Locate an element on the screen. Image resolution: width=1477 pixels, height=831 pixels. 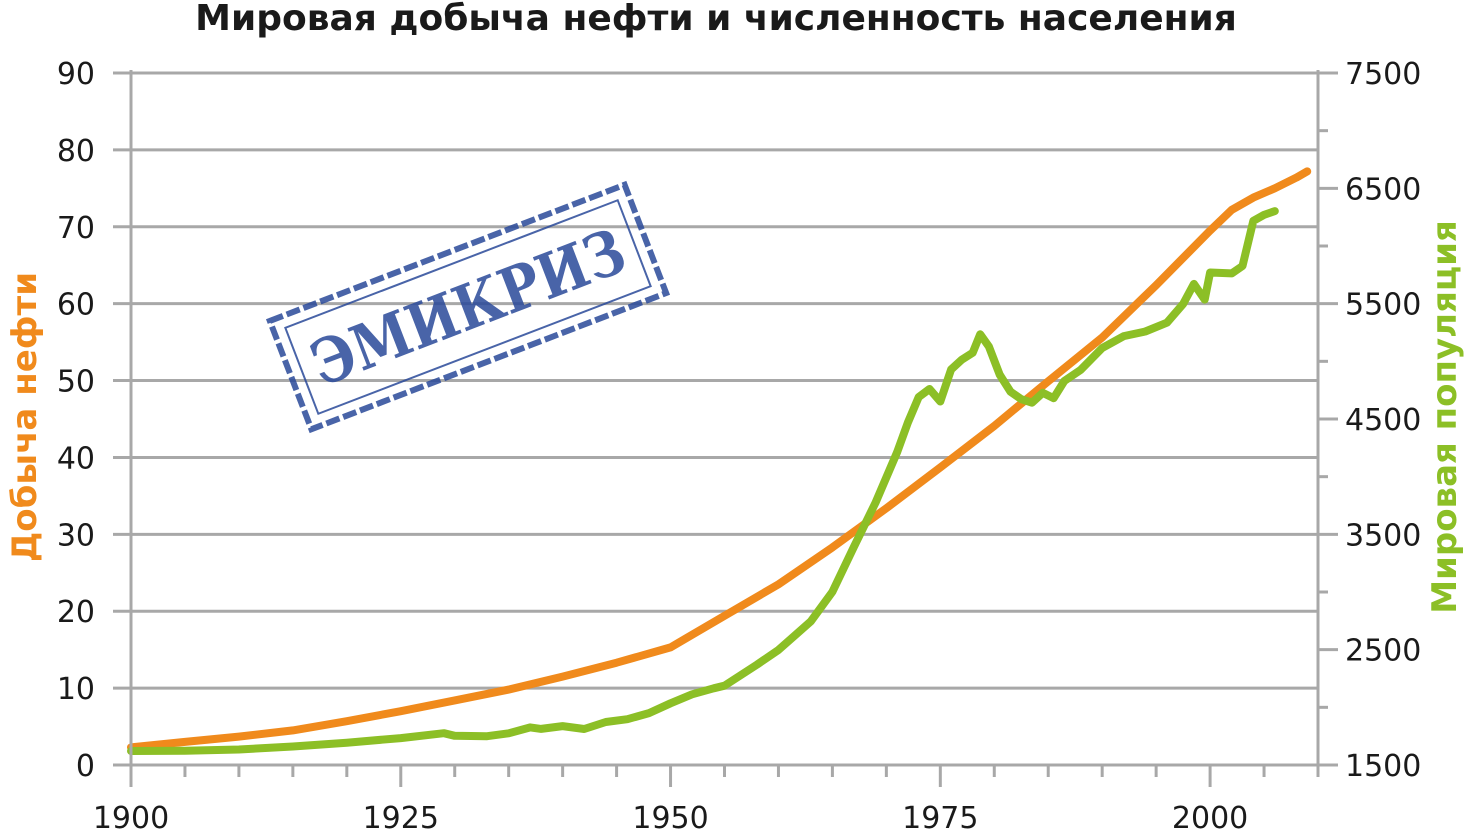
stamp-border-outer is located at coordinates (468, 307).